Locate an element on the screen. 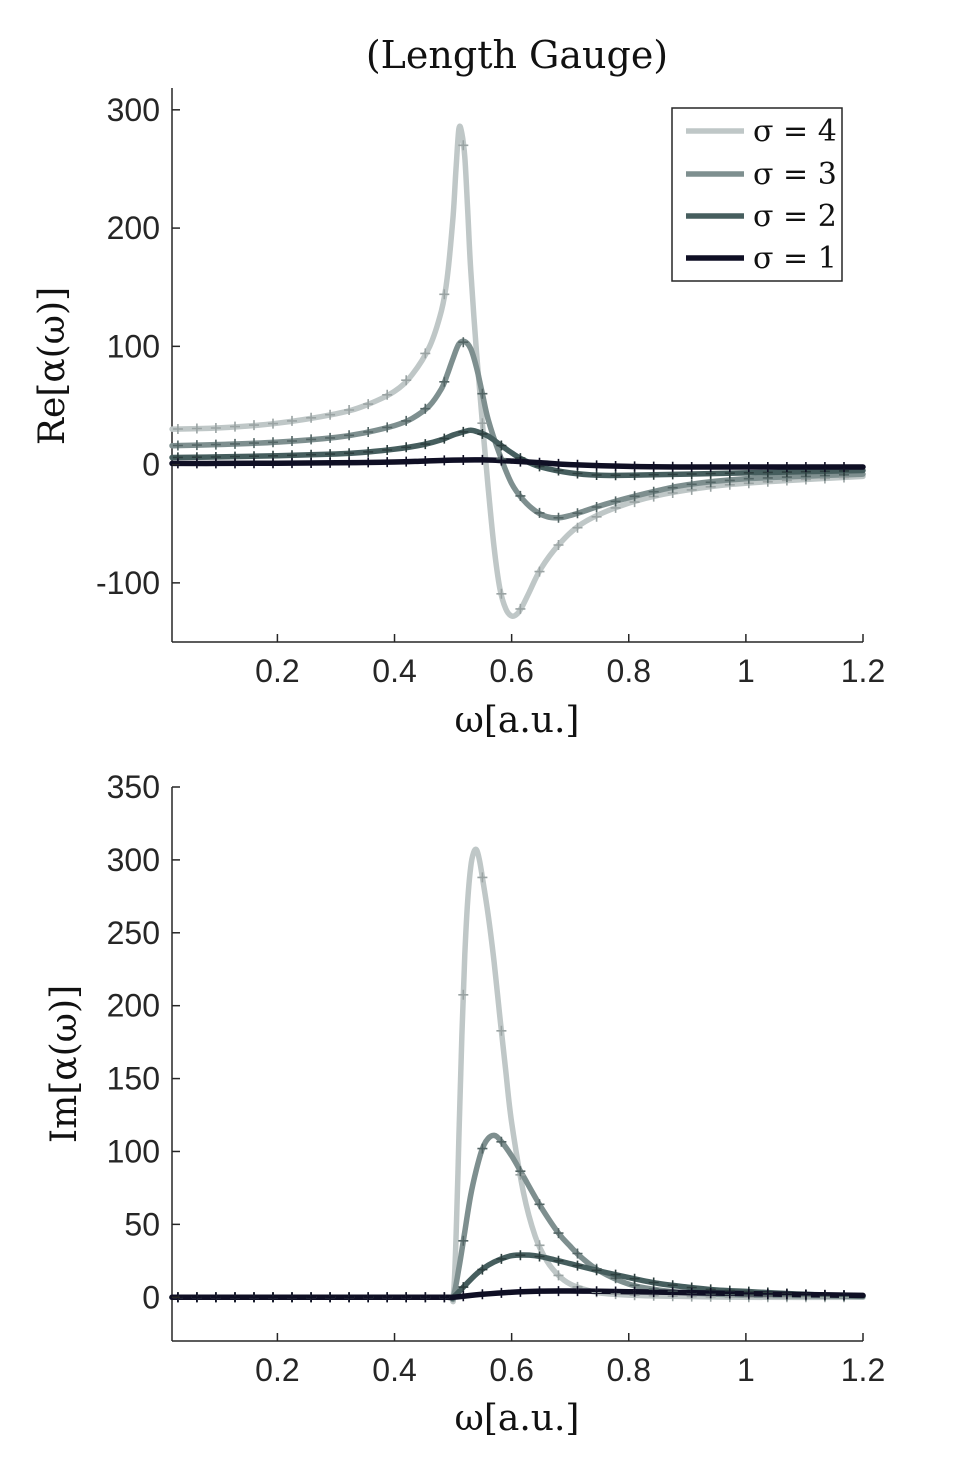 The width and height of the screenshot is (958, 1458). re-xtick-layer: 0.2 0.4 0.6 0.8 1 1.2 is located at coordinates (570, 661).